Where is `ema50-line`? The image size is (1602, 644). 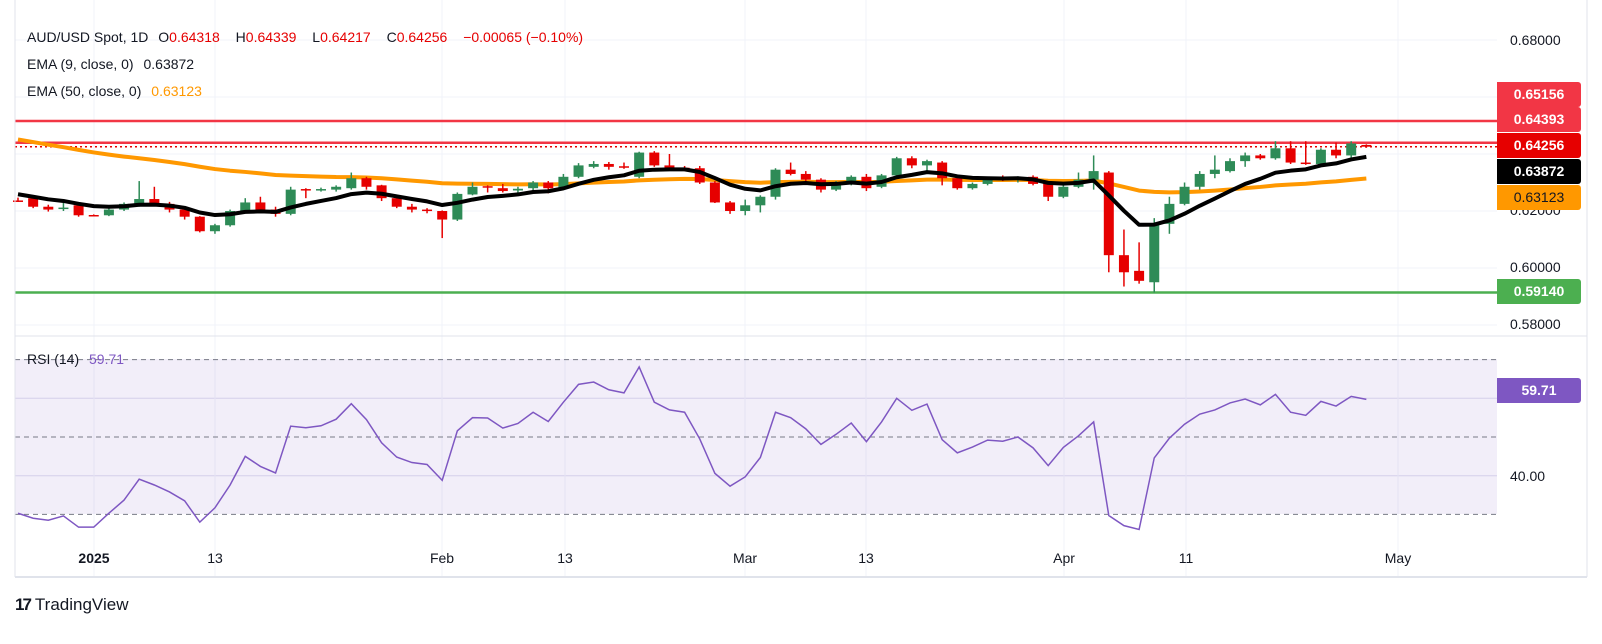 ema50-line is located at coordinates (692, 166).